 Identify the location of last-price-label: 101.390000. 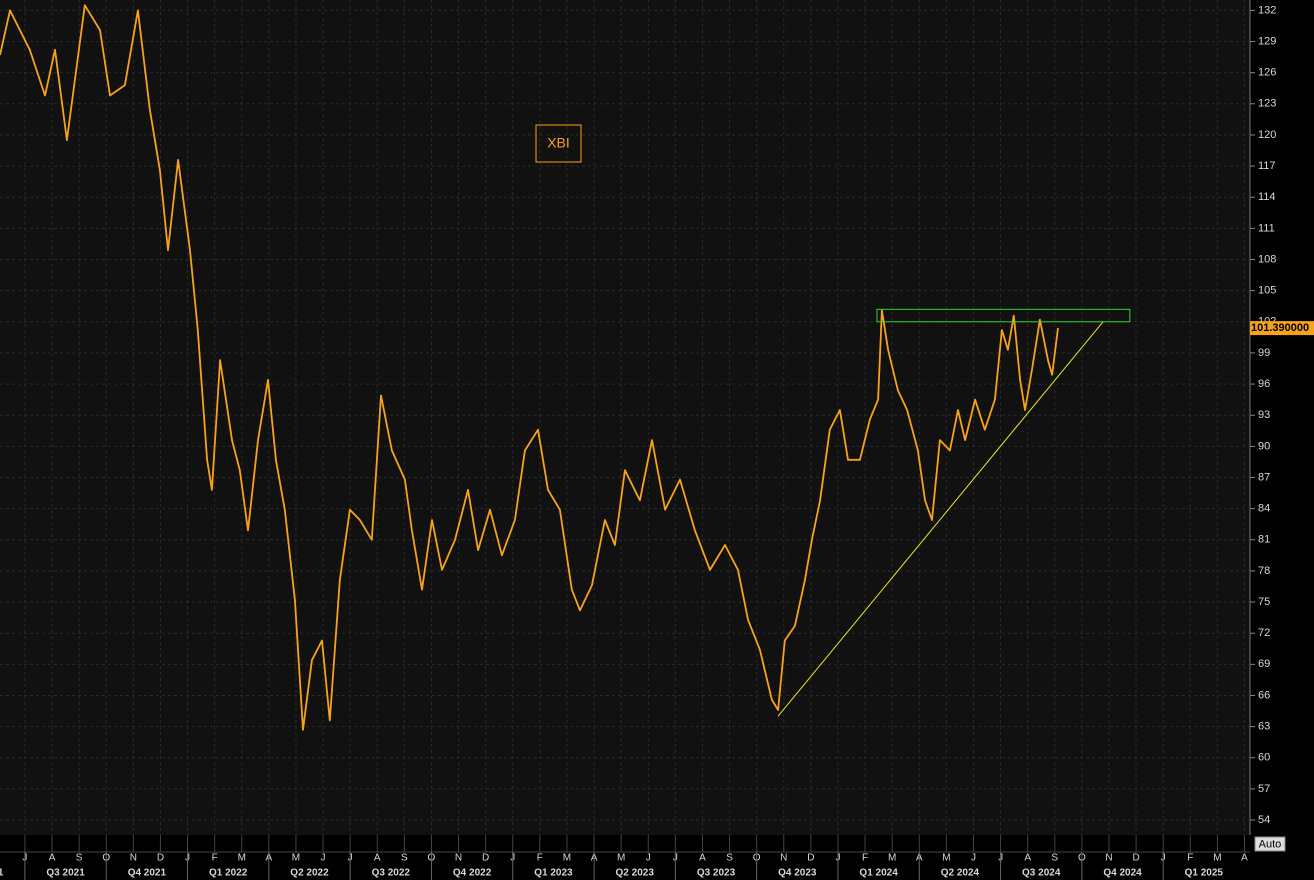
(1280, 328).